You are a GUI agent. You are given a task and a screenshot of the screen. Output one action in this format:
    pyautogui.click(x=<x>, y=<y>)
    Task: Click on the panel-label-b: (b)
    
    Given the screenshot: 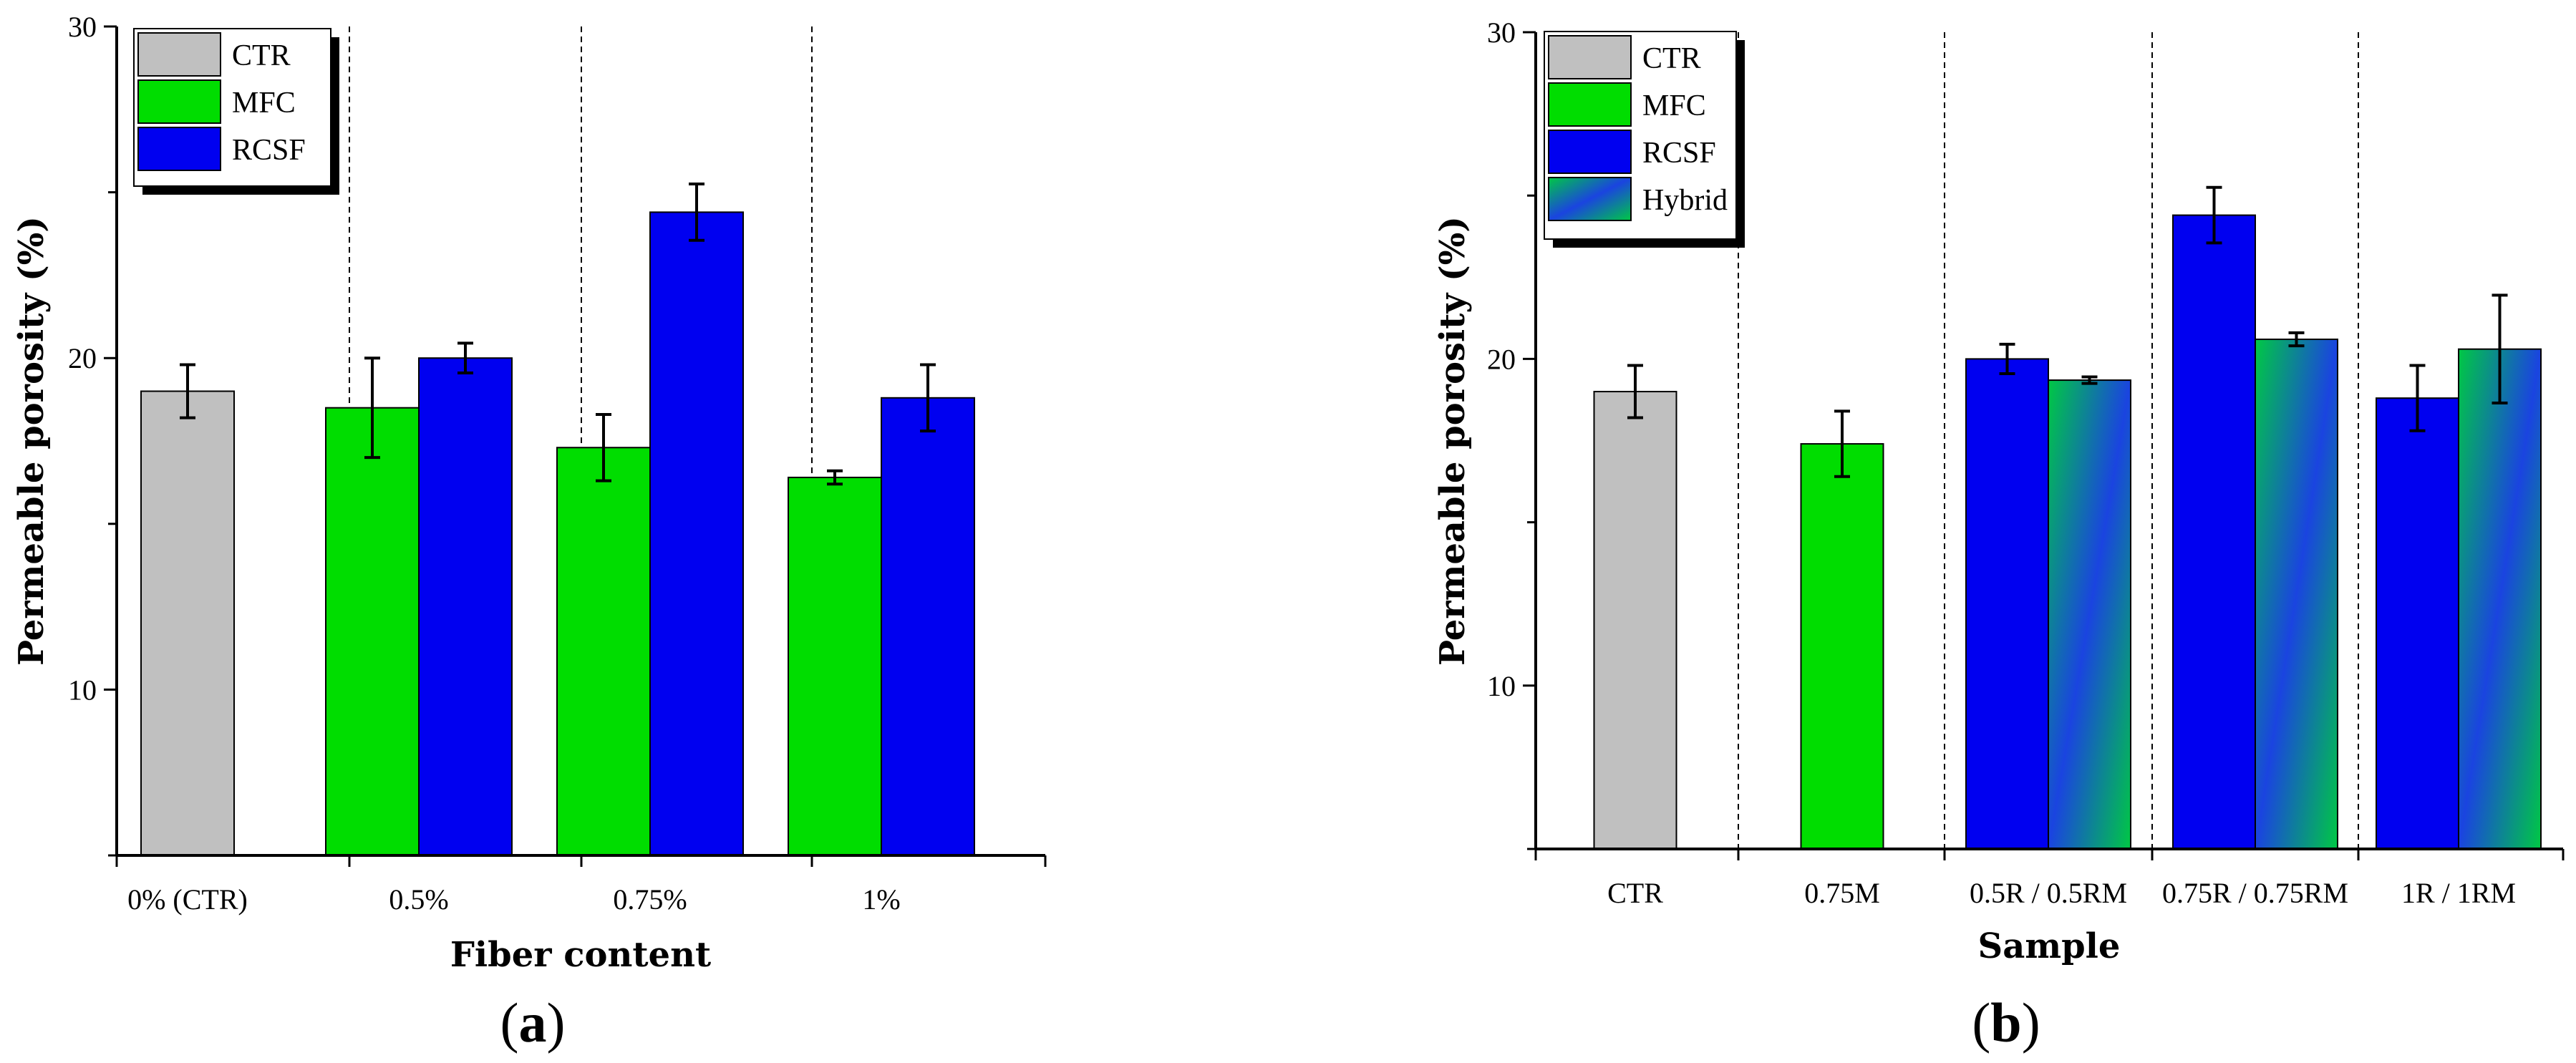 What is the action you would take?
    pyautogui.click(x=2006, y=1022)
    